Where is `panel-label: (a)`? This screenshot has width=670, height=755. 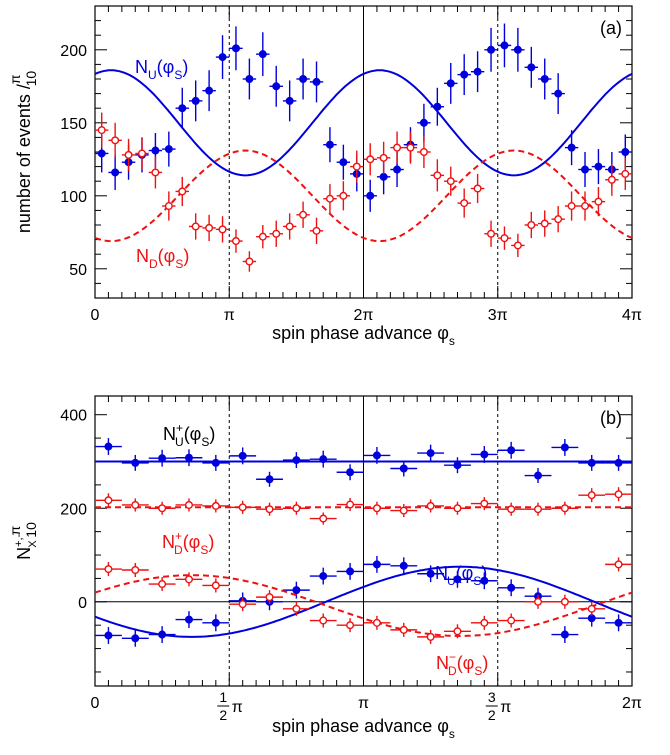
panel-label: (a) is located at coordinates (611, 28).